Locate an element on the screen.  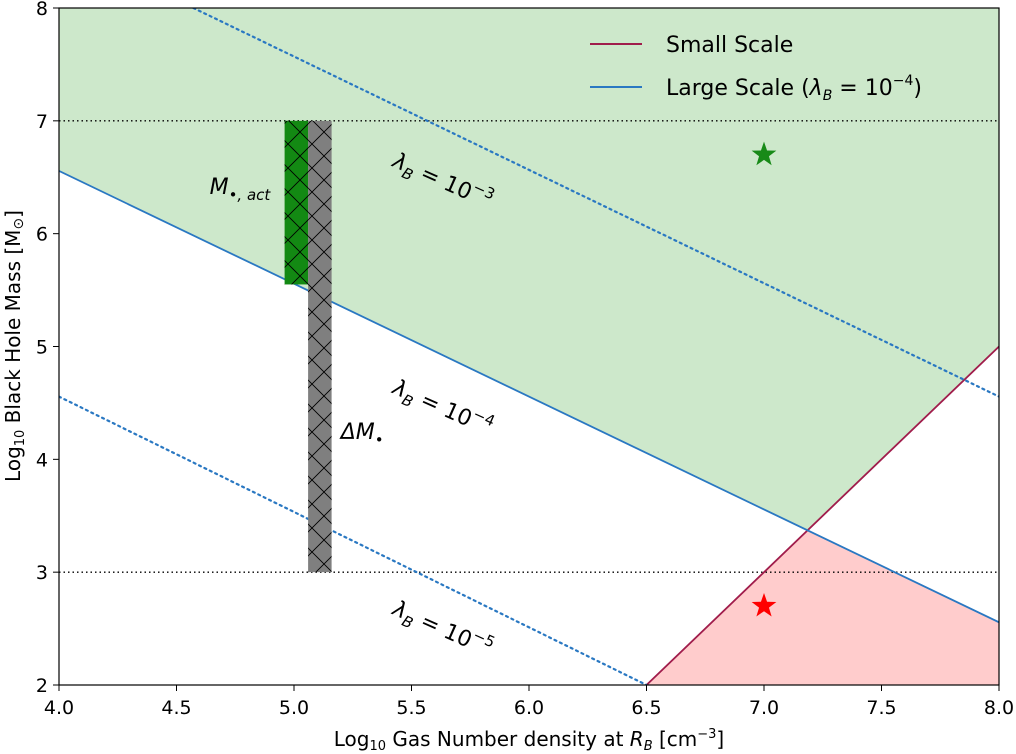
x-tick-label: 7.0 is located at coordinates (764, 708).